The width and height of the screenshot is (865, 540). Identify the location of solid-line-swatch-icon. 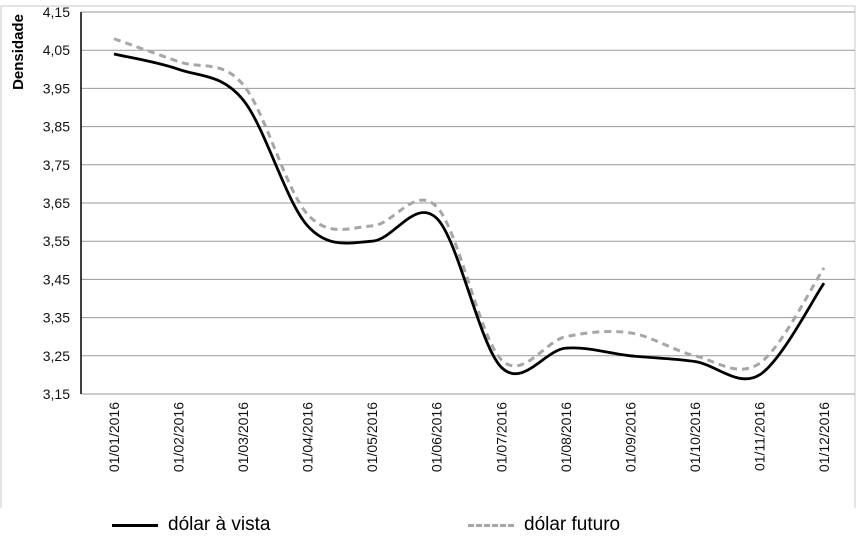
(135, 525).